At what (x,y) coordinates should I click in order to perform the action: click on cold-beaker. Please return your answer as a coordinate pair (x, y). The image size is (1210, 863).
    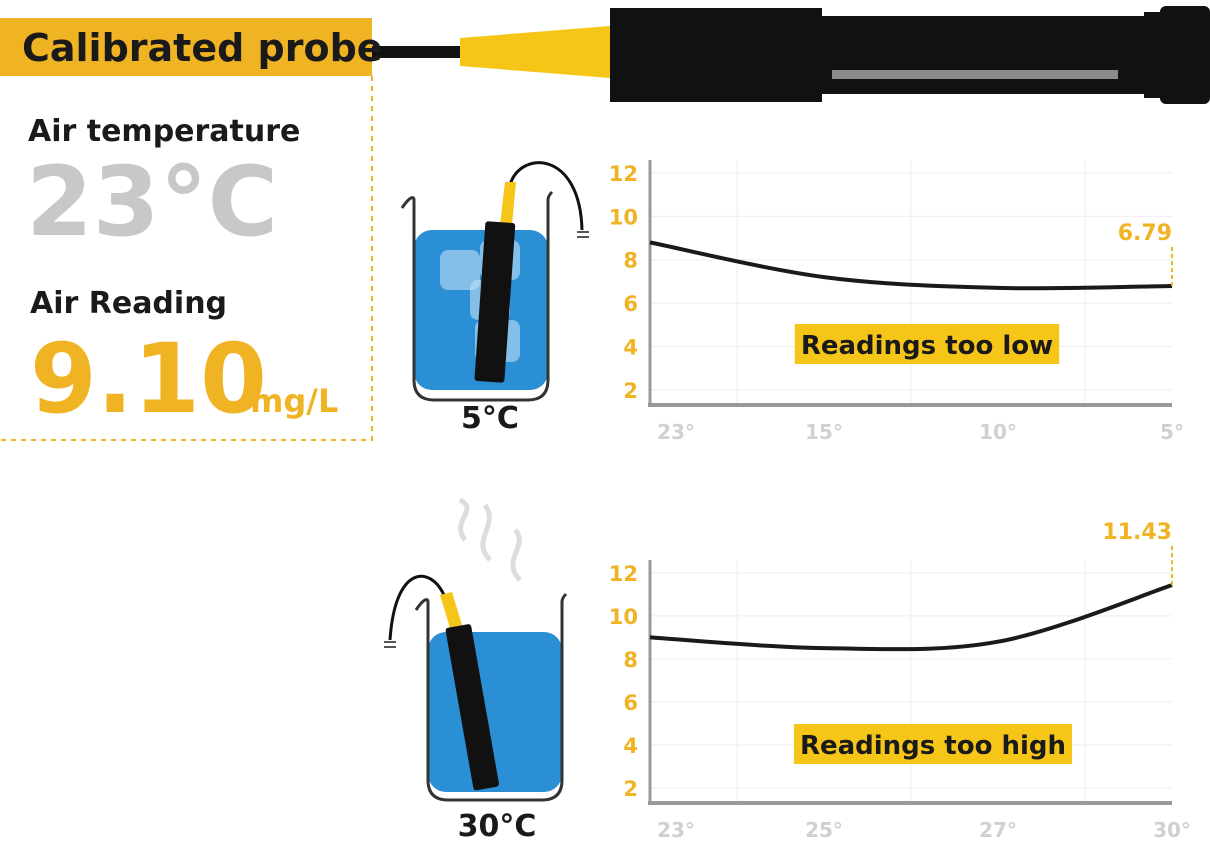
    Looking at the image, I should click on (494, 281).